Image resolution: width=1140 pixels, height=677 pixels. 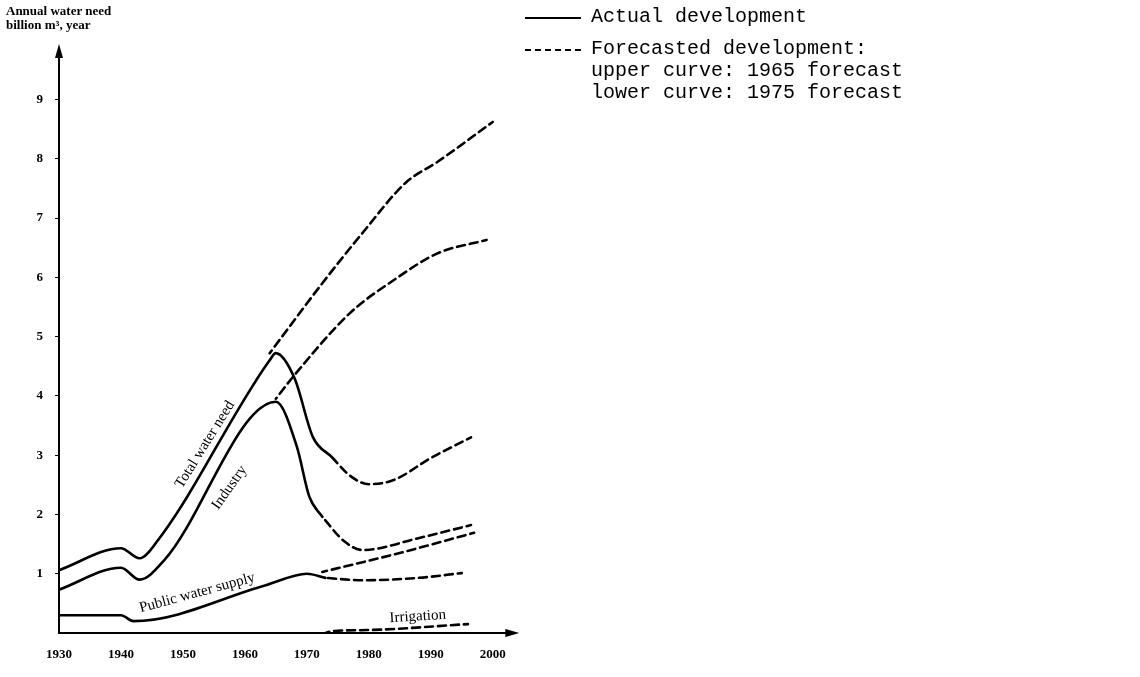 I want to click on y-tick-label: 9, so click(x=40, y=98).